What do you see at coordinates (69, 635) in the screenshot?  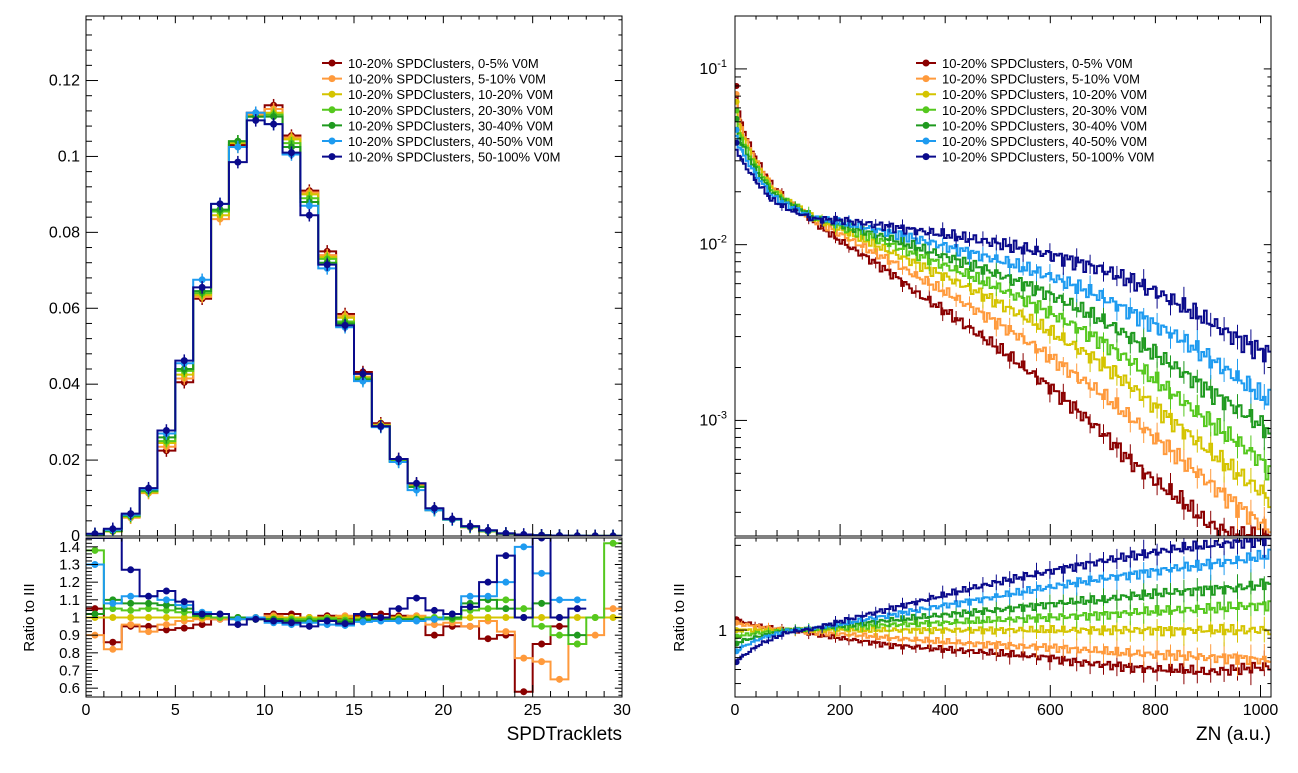 I see `y-tick-label: 0.9` at bounding box center [69, 635].